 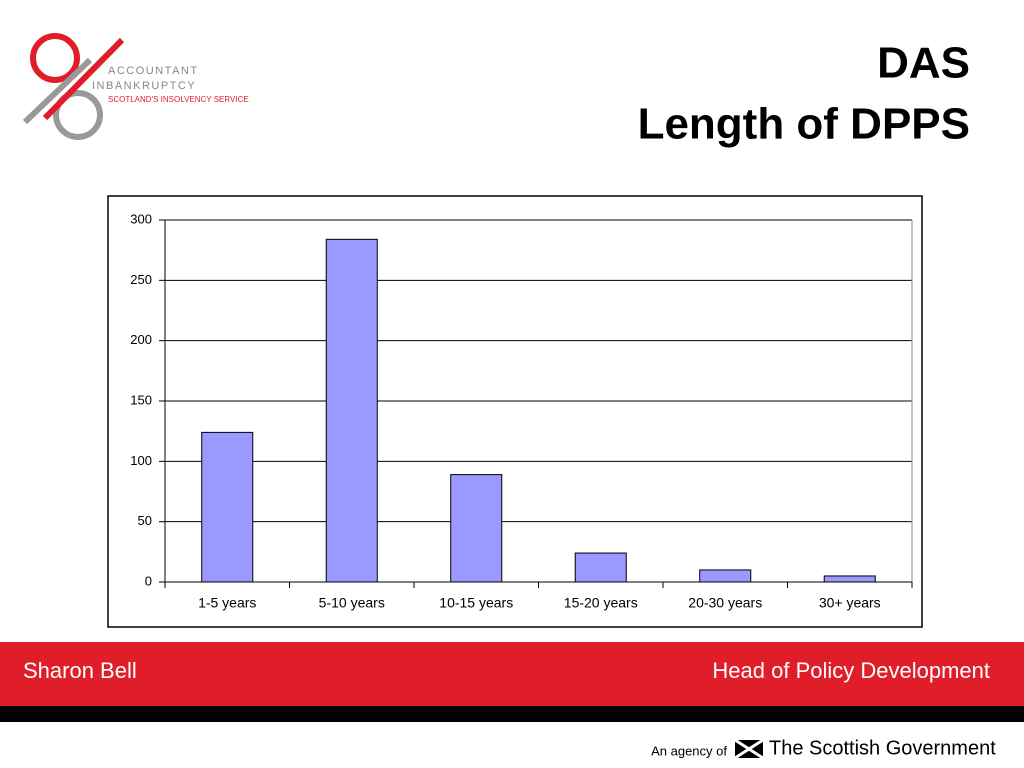 I want to click on y-tick-label: 50, so click(x=145, y=520).